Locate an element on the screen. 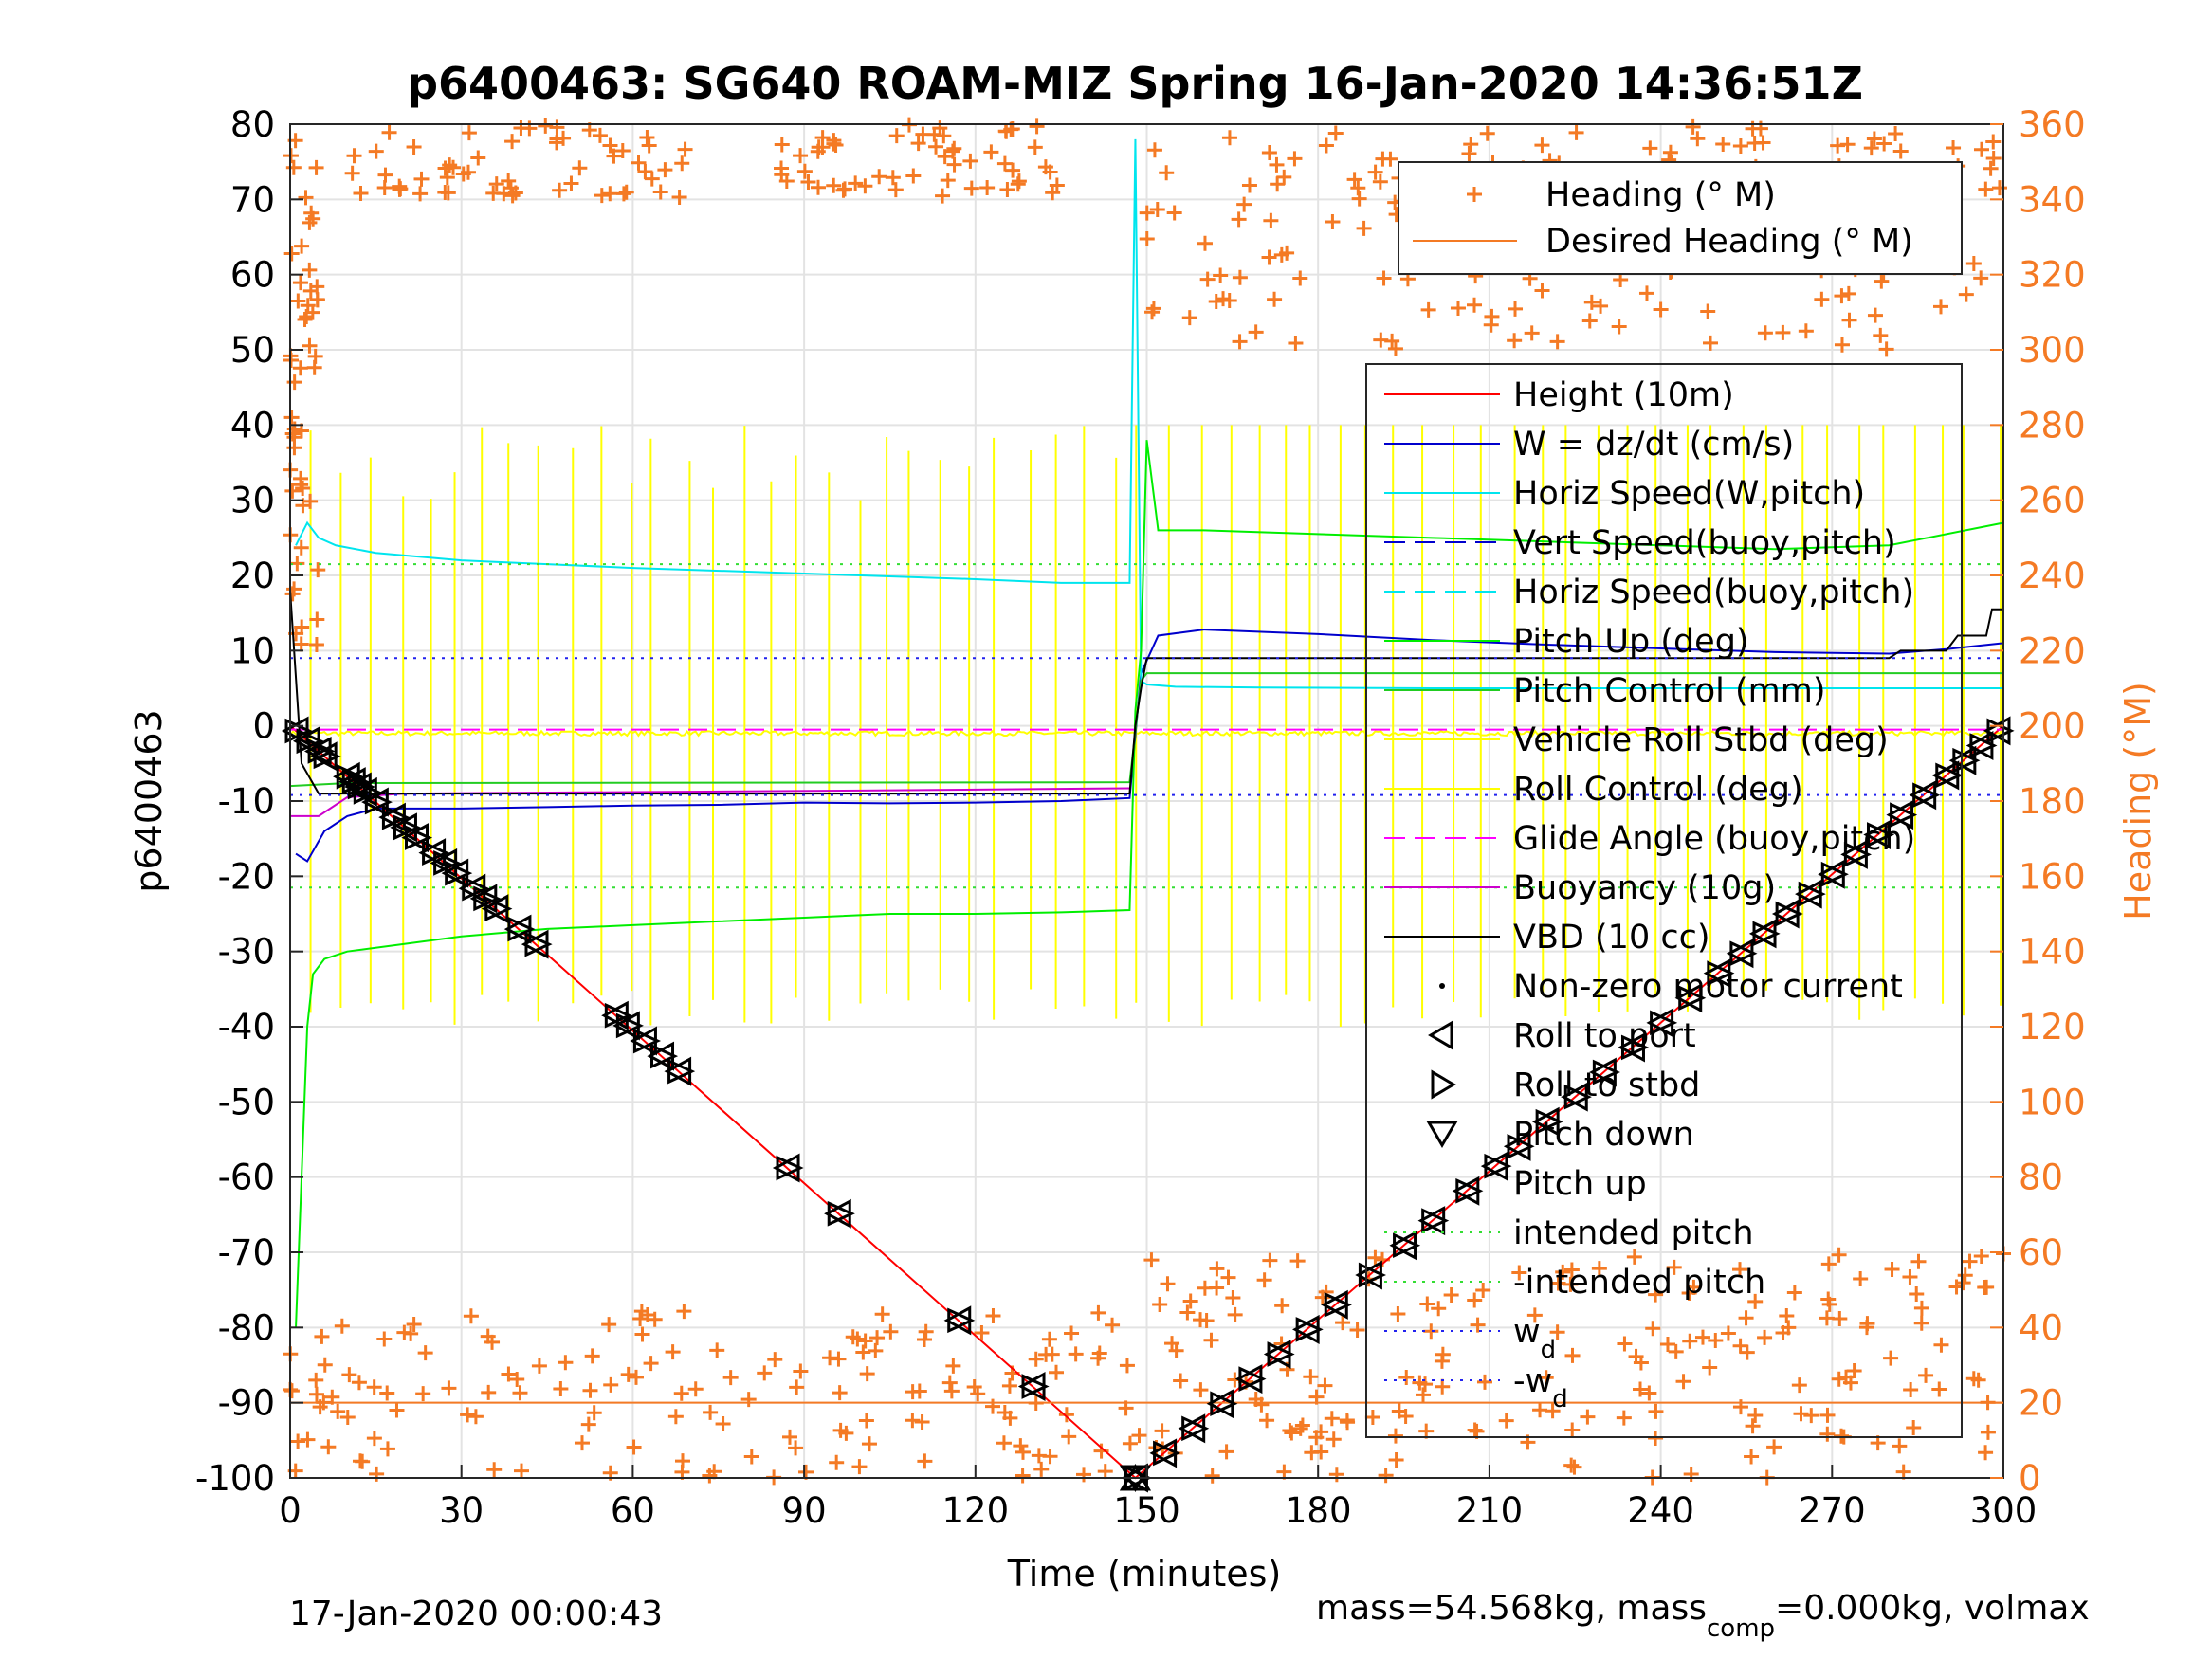  y-tick-label: 40 is located at coordinates (252, 425).